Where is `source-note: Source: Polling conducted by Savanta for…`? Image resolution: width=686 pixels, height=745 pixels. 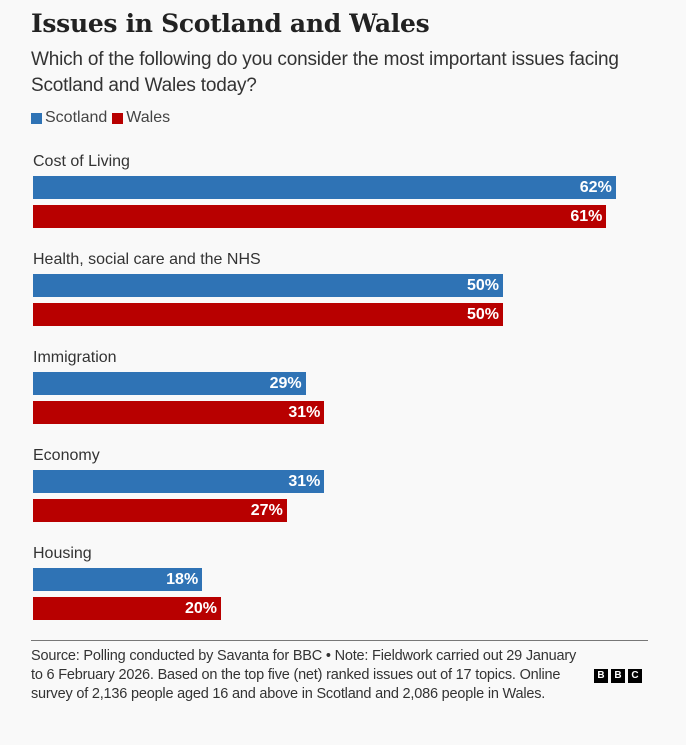
source-note: Source: Polling conducted by Savanta for… is located at coordinates (304, 675).